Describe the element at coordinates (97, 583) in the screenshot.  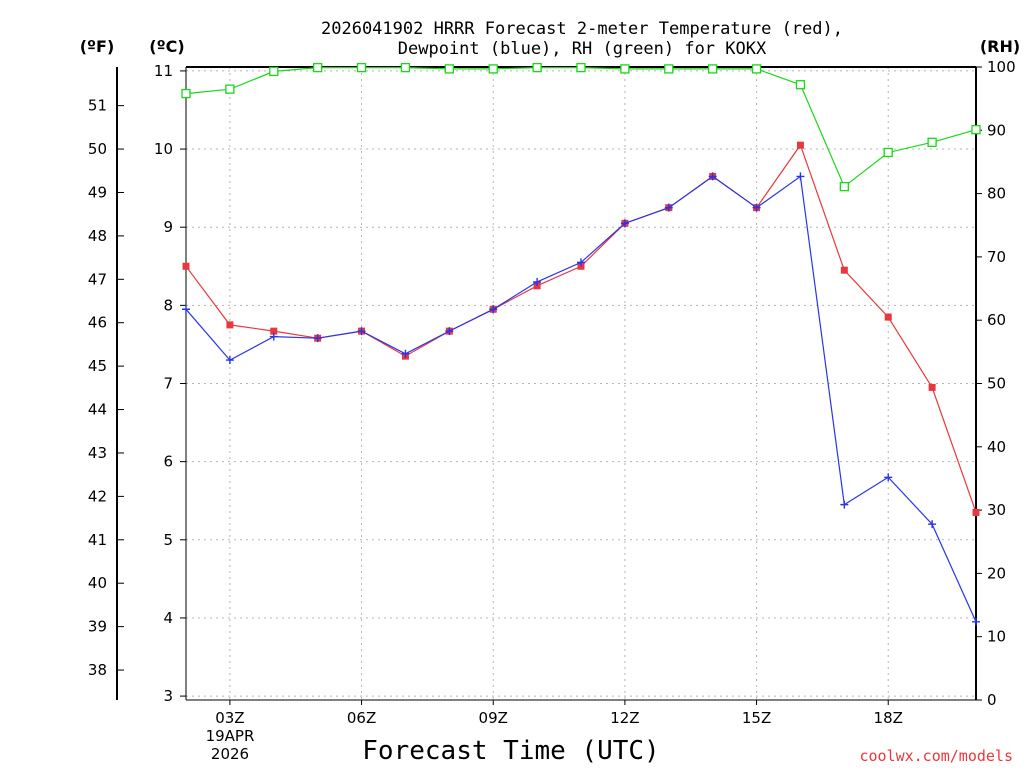
I see `fahrenheit-tick-label: 40` at that location.